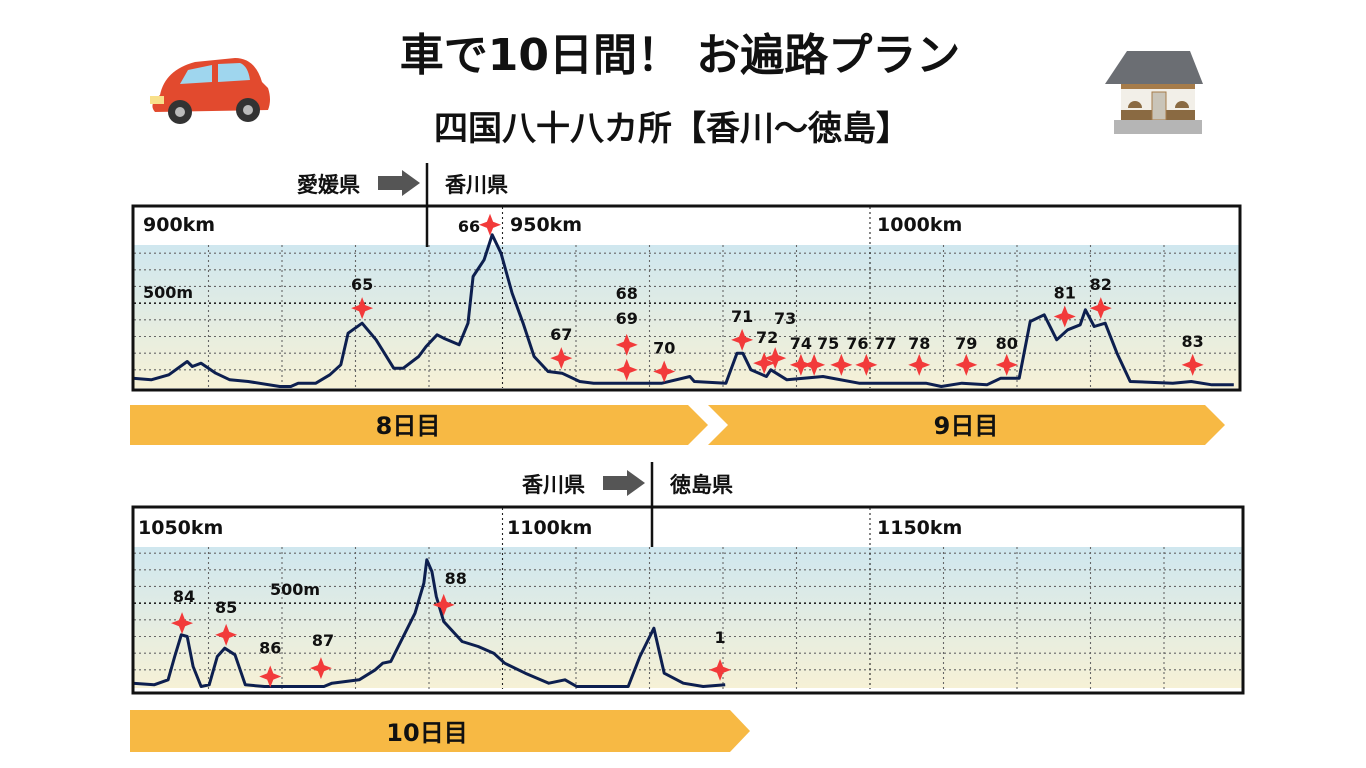 Image resolution: width=1366 pixels, height=768 pixels. I want to click on x-tick-label: 900km, so click(179, 225).